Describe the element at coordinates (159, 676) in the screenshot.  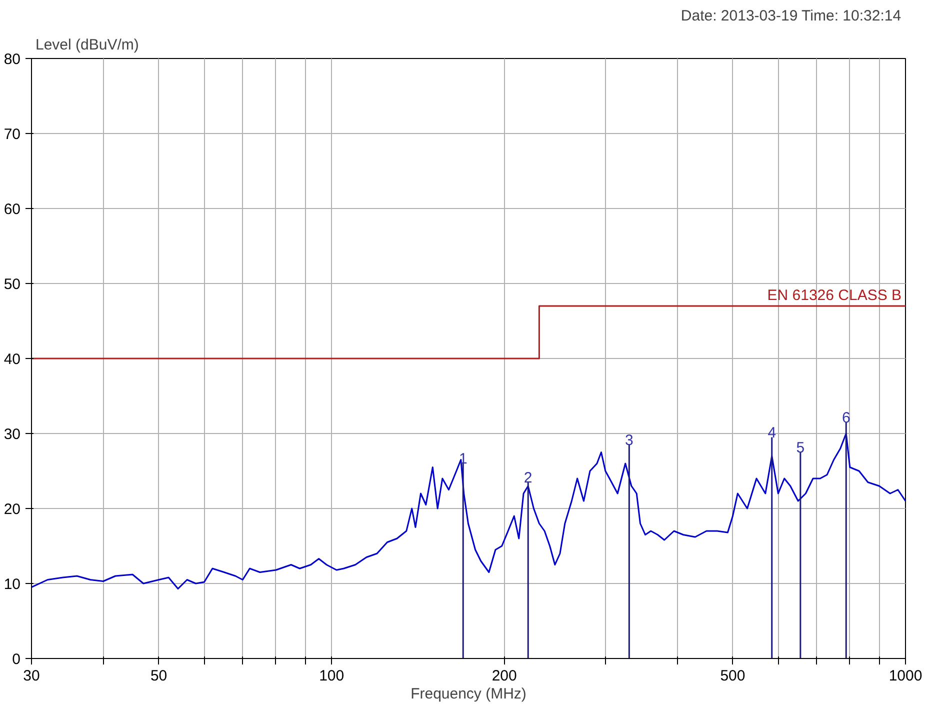
I see `x-tick-label: 50` at that location.